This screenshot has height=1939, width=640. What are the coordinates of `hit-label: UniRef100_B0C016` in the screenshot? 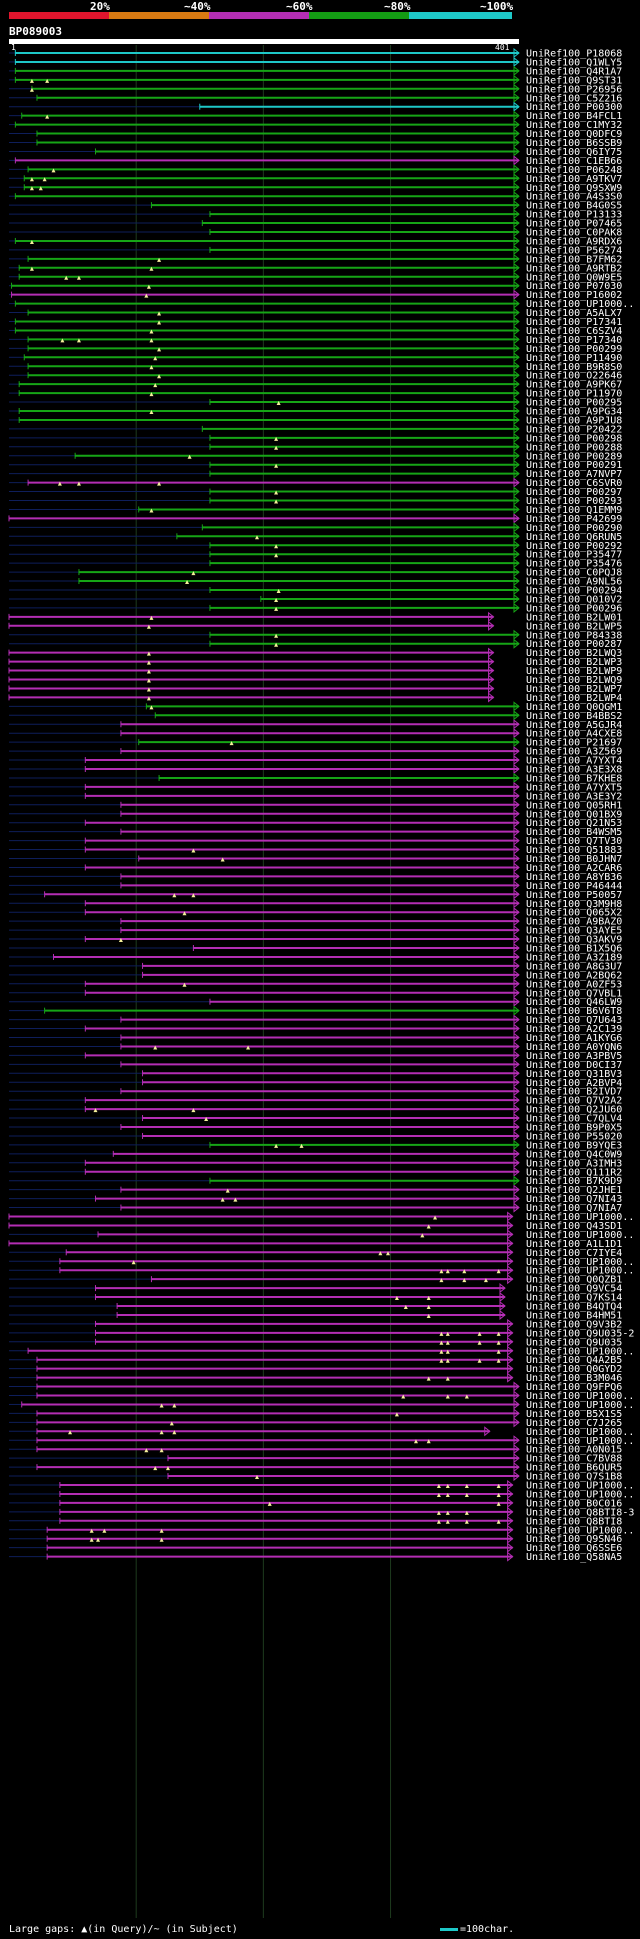 It's located at (574, 1503).